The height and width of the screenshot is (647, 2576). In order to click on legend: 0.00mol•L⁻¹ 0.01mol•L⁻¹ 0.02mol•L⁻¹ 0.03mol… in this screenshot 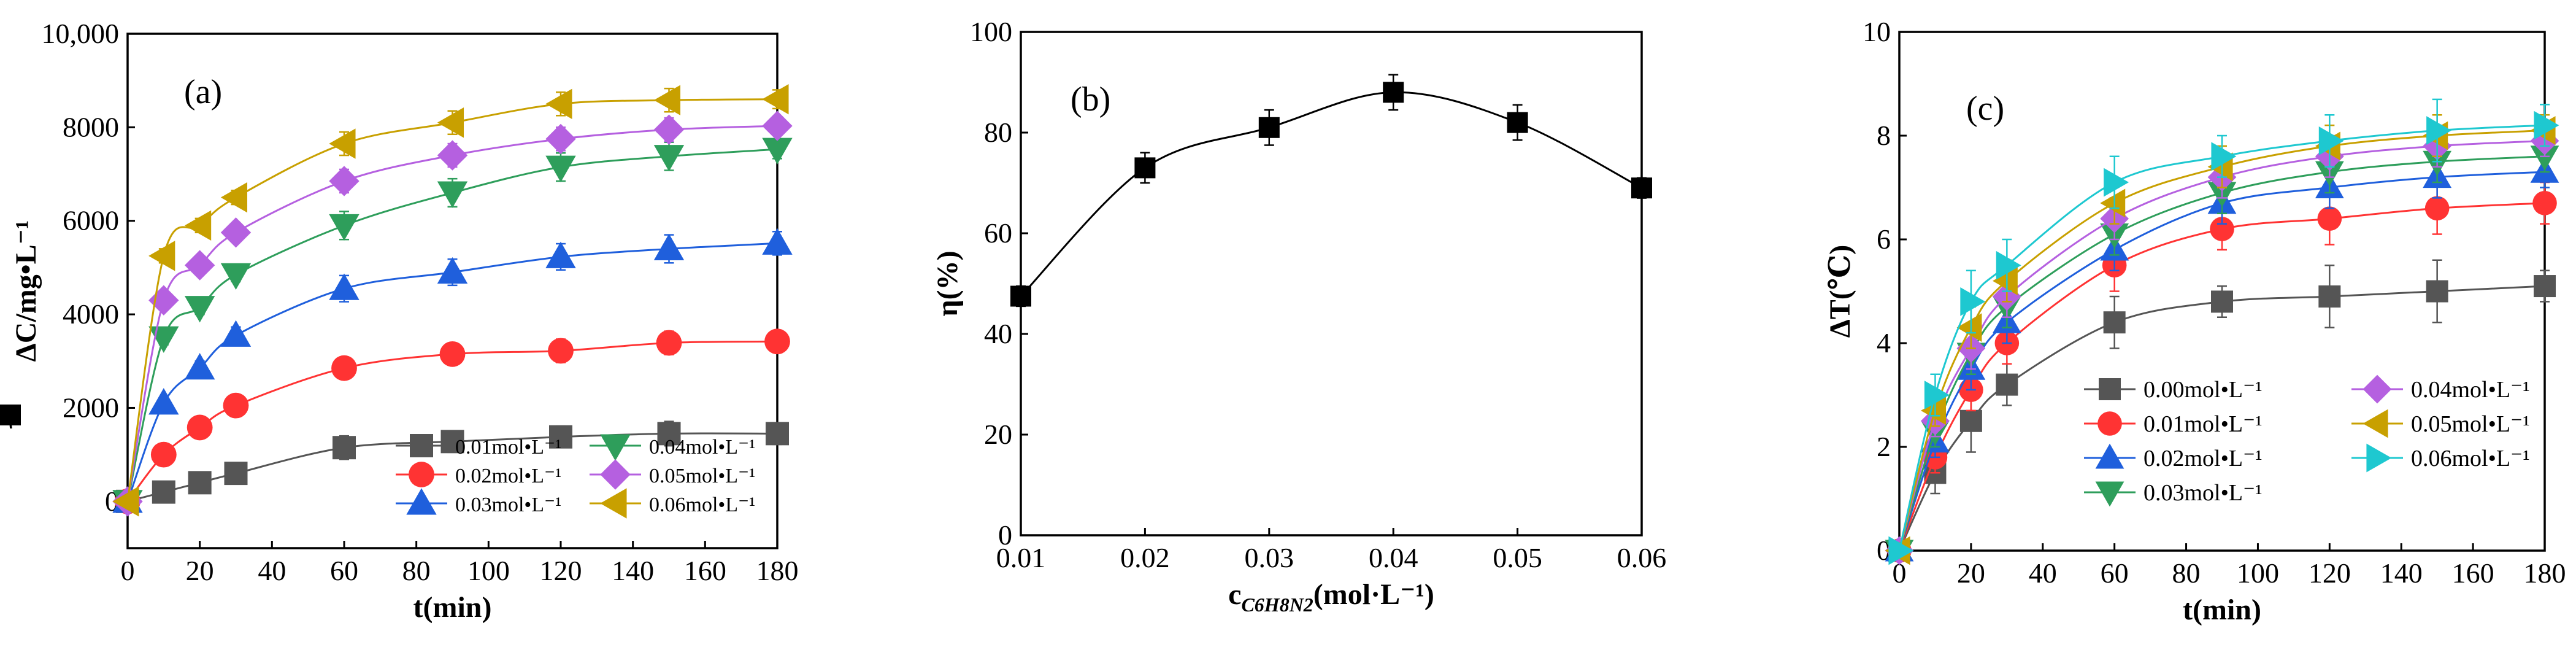, I will do `click(2307, 441)`.